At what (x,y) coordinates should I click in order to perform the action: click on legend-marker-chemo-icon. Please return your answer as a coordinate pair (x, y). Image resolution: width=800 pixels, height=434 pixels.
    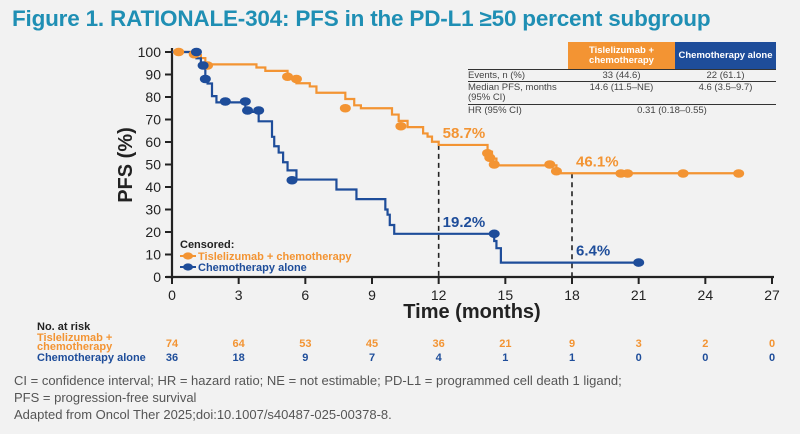
    Looking at the image, I should click on (188, 267).